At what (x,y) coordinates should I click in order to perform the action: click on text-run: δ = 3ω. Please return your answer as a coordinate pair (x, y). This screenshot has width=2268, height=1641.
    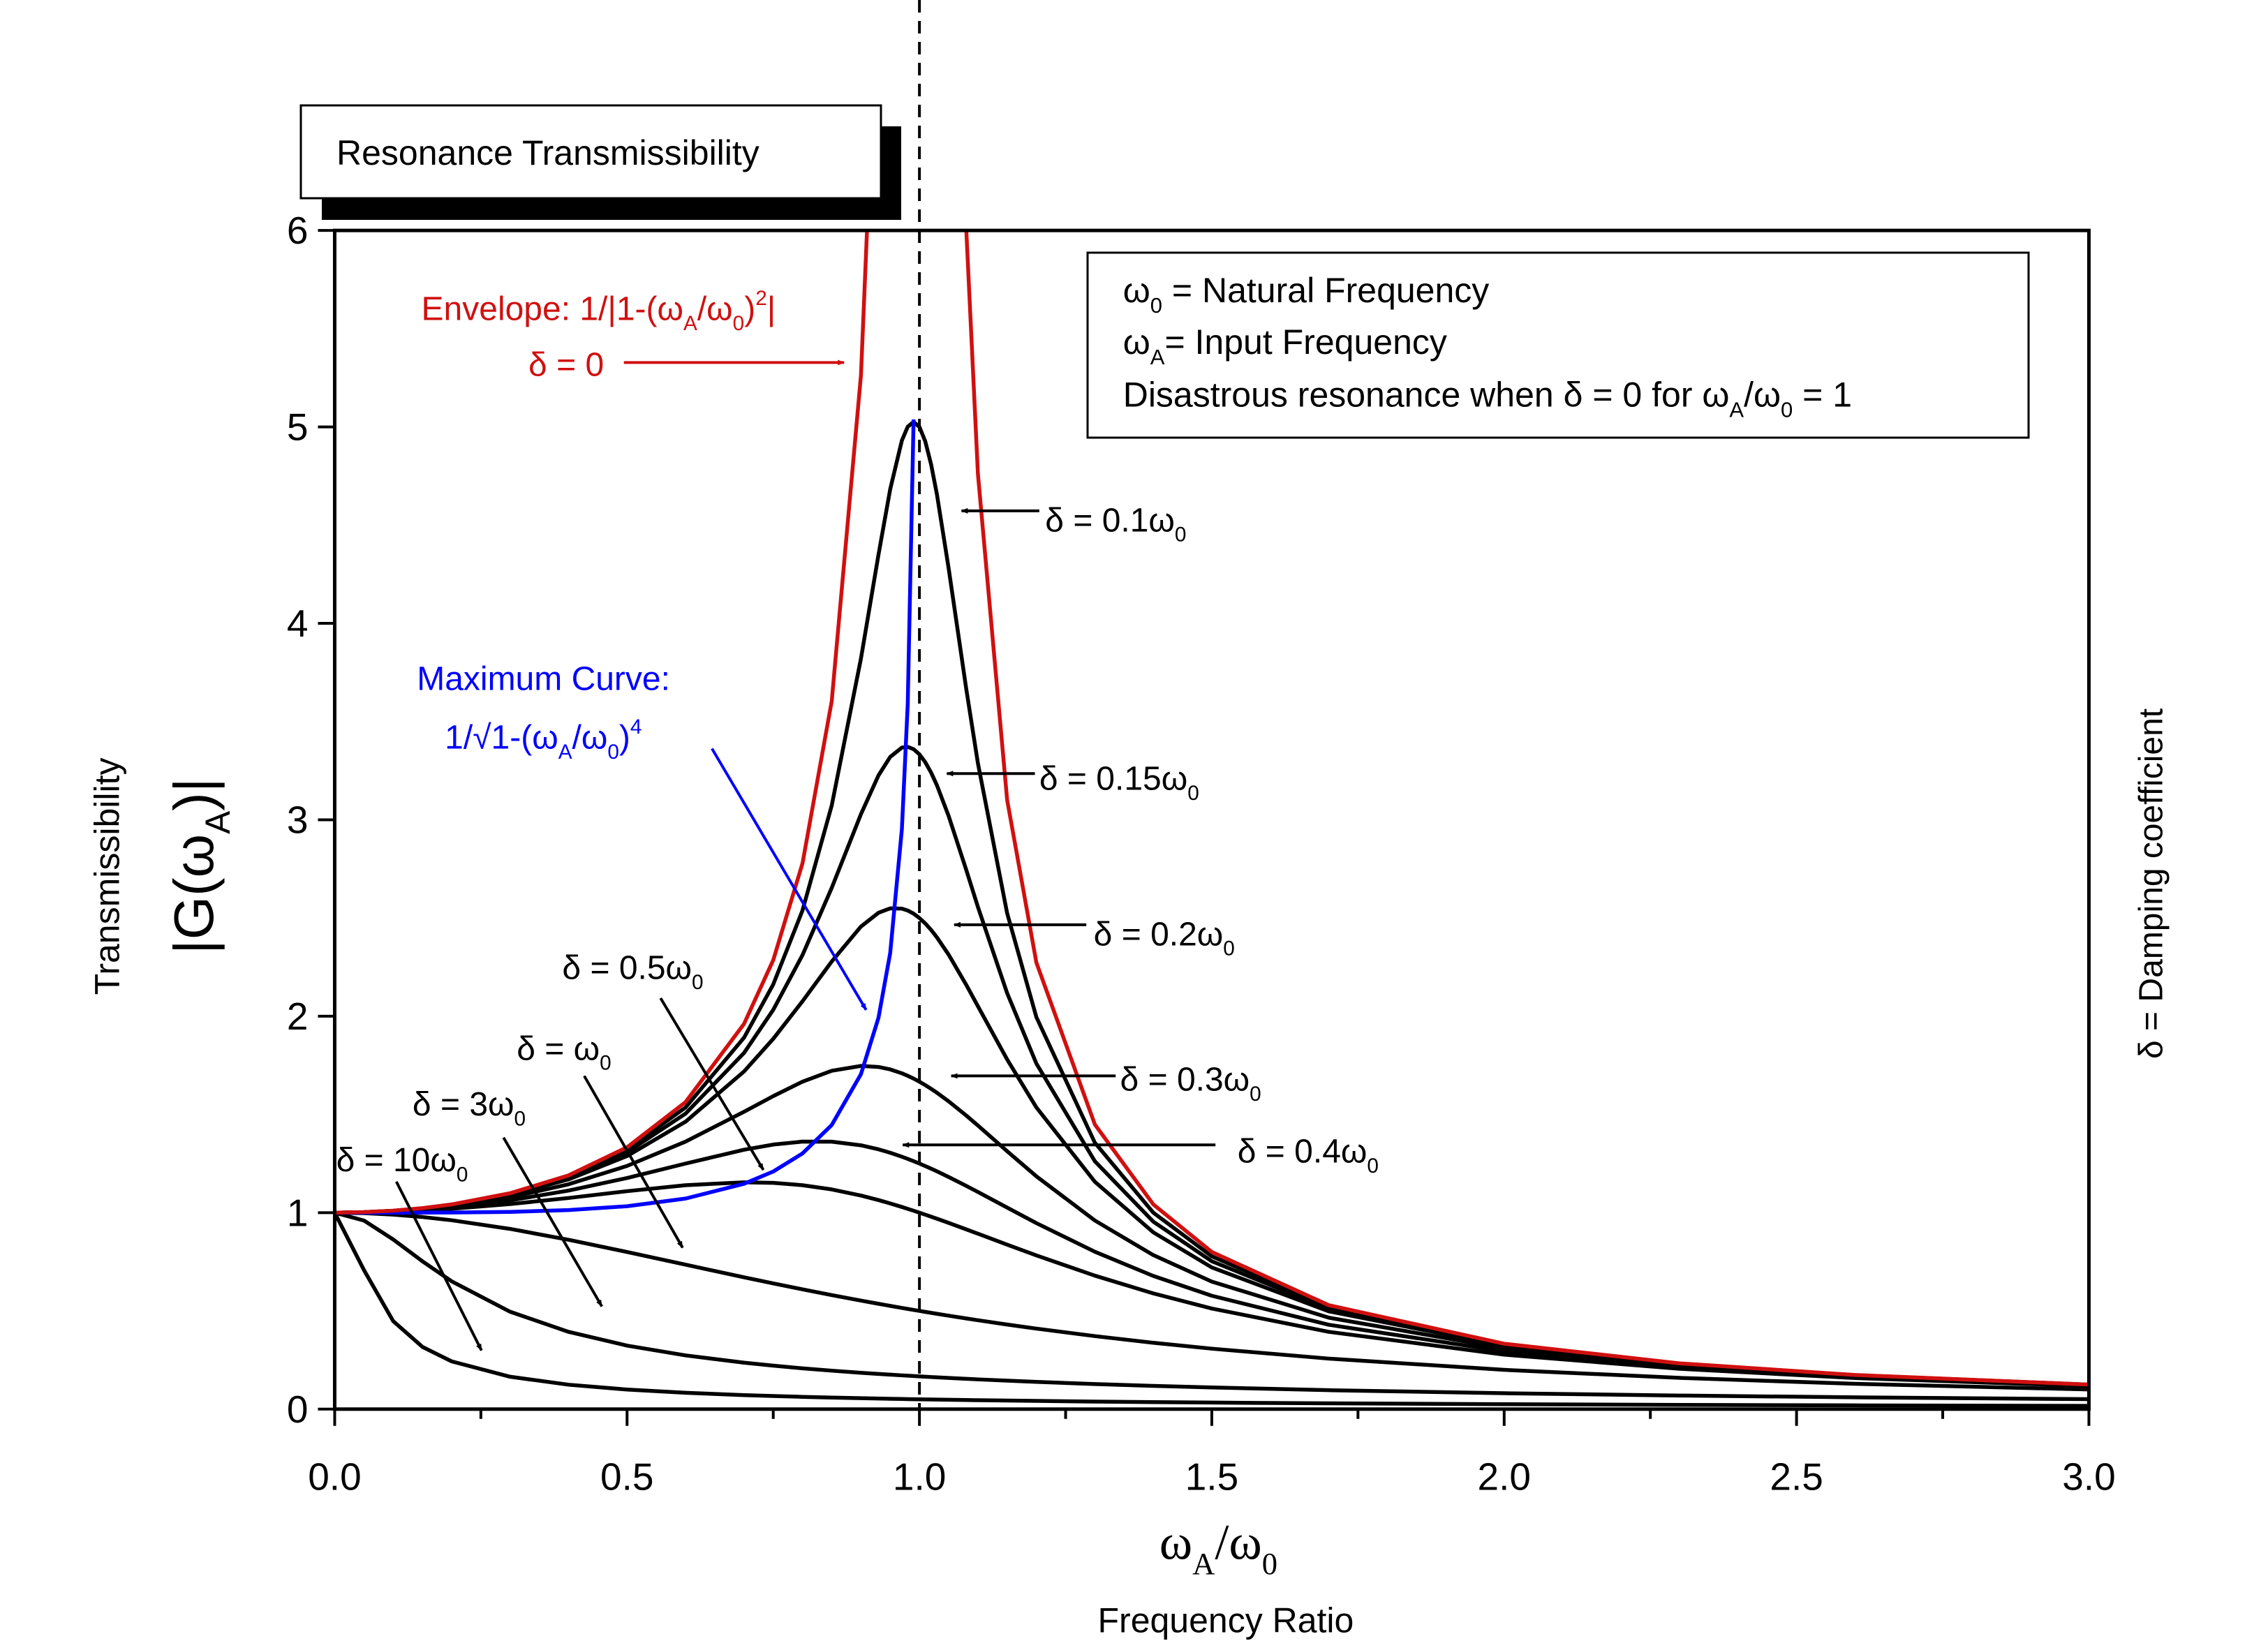
    Looking at the image, I should click on (463, 1104).